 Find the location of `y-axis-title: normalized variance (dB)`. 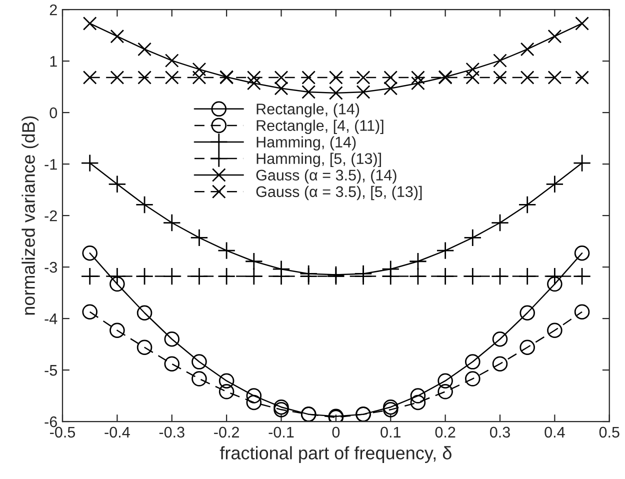

y-axis-title: normalized variance (dB) is located at coordinates (30, 215).